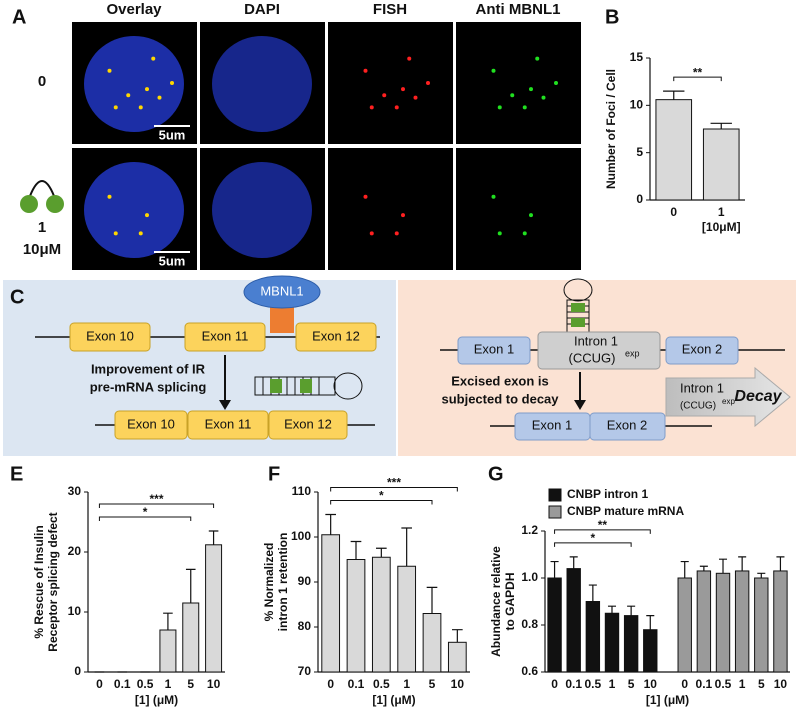 Image resolution: width=800 pixels, height=712 pixels. What do you see at coordinates (148, 368) in the screenshot?
I see `caption: Improvement of IR` at bounding box center [148, 368].